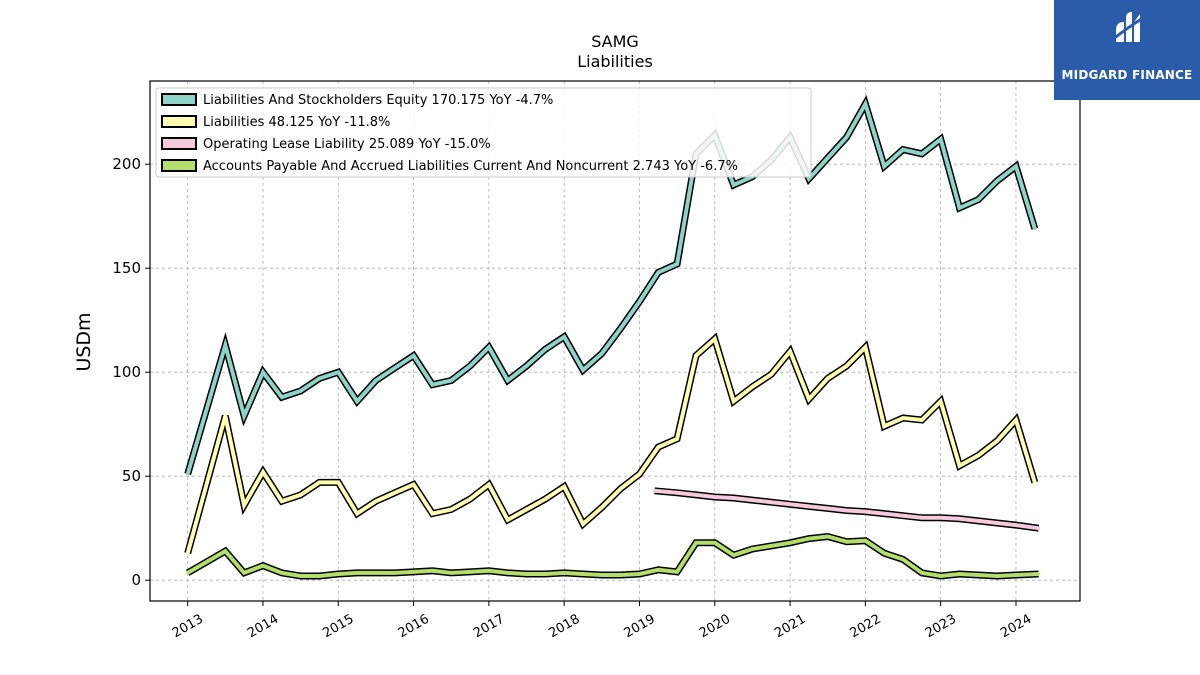 This screenshot has height=675, width=1200. I want to click on series-line, so click(612, 556).